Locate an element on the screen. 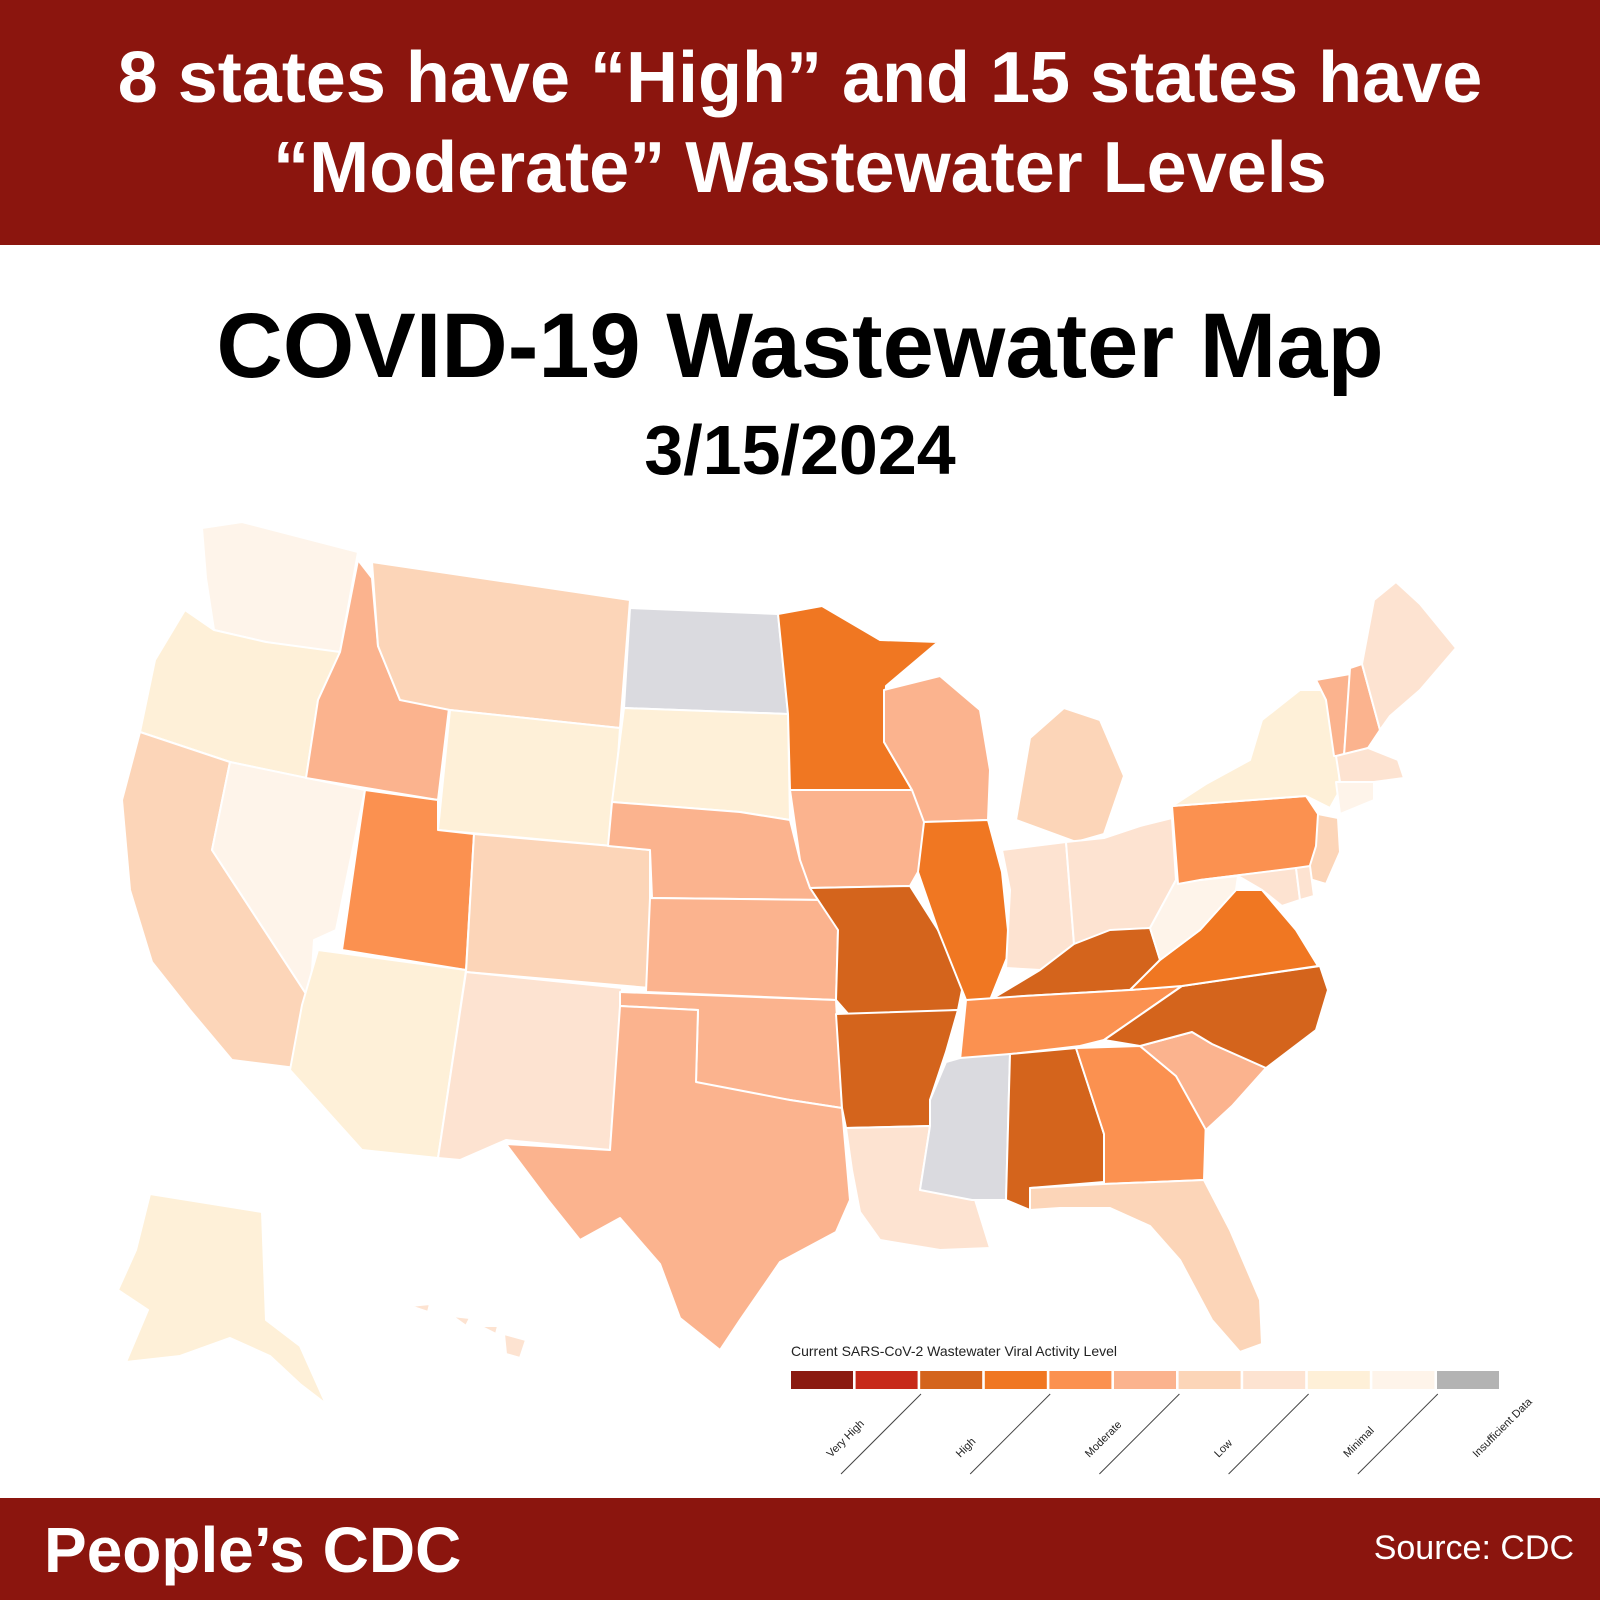 The image size is (1600, 1600). legend-label: Moderate is located at coordinates (1103, 1439).